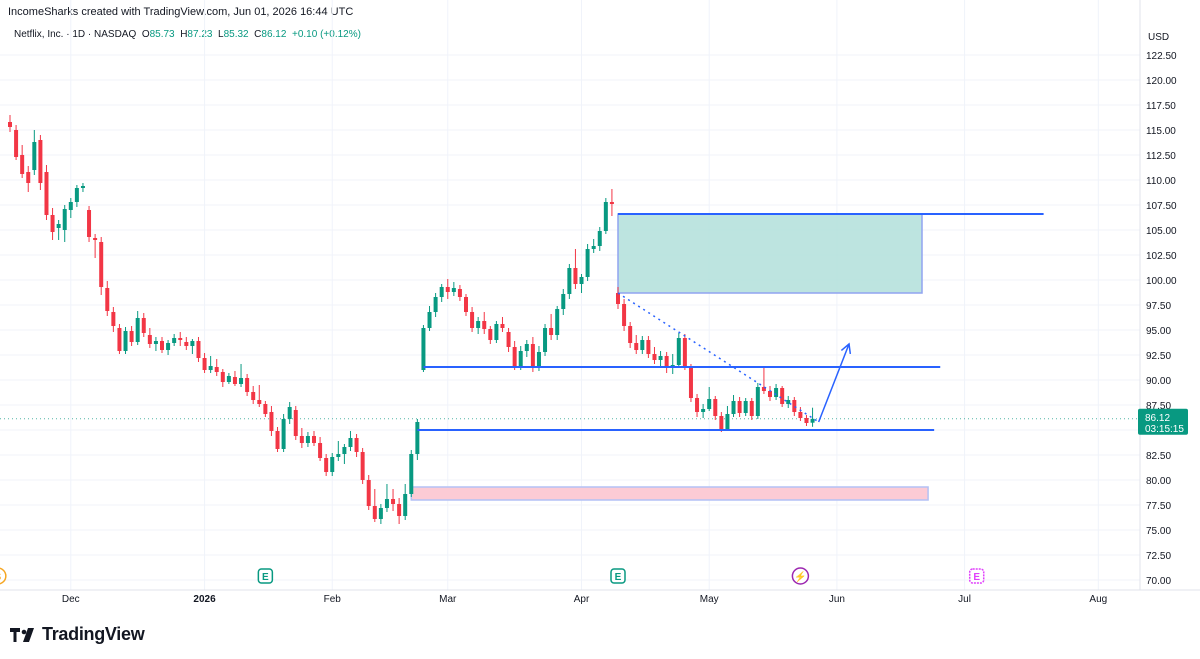 Image resolution: width=1200 pixels, height=659 pixels. I want to click on last-price-badge, so click(1163, 421).